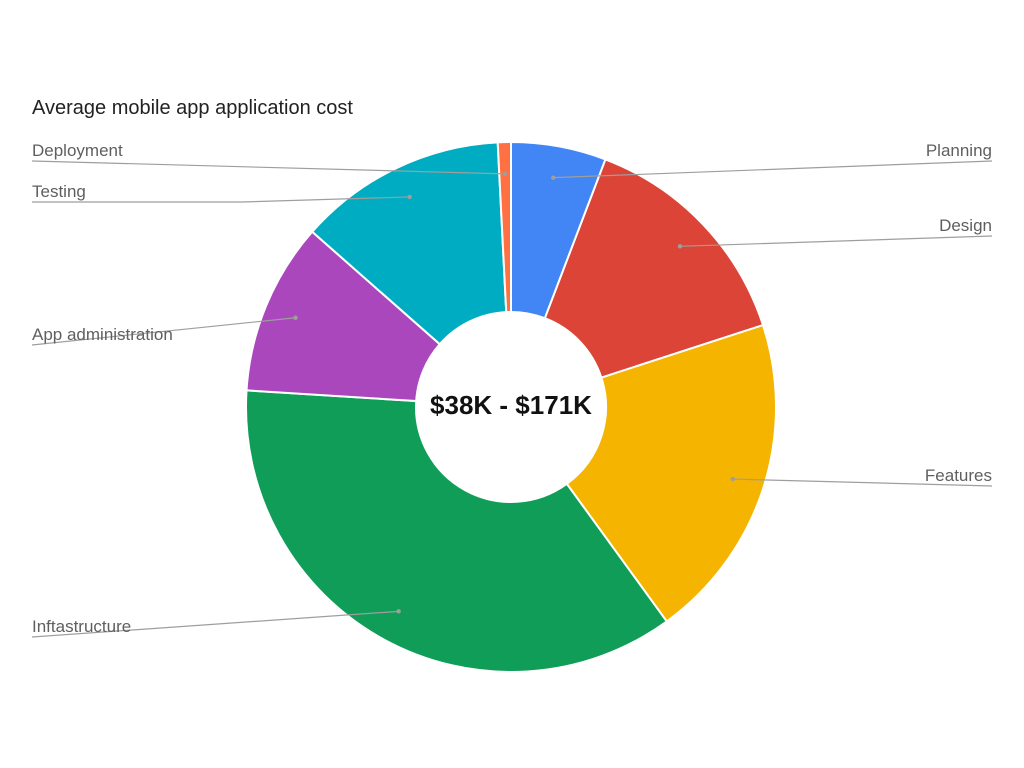 Image resolution: width=1024 pixels, height=768 pixels. Describe the element at coordinates (102, 334) in the screenshot. I see `slice-label-app-administration: App administration` at that location.